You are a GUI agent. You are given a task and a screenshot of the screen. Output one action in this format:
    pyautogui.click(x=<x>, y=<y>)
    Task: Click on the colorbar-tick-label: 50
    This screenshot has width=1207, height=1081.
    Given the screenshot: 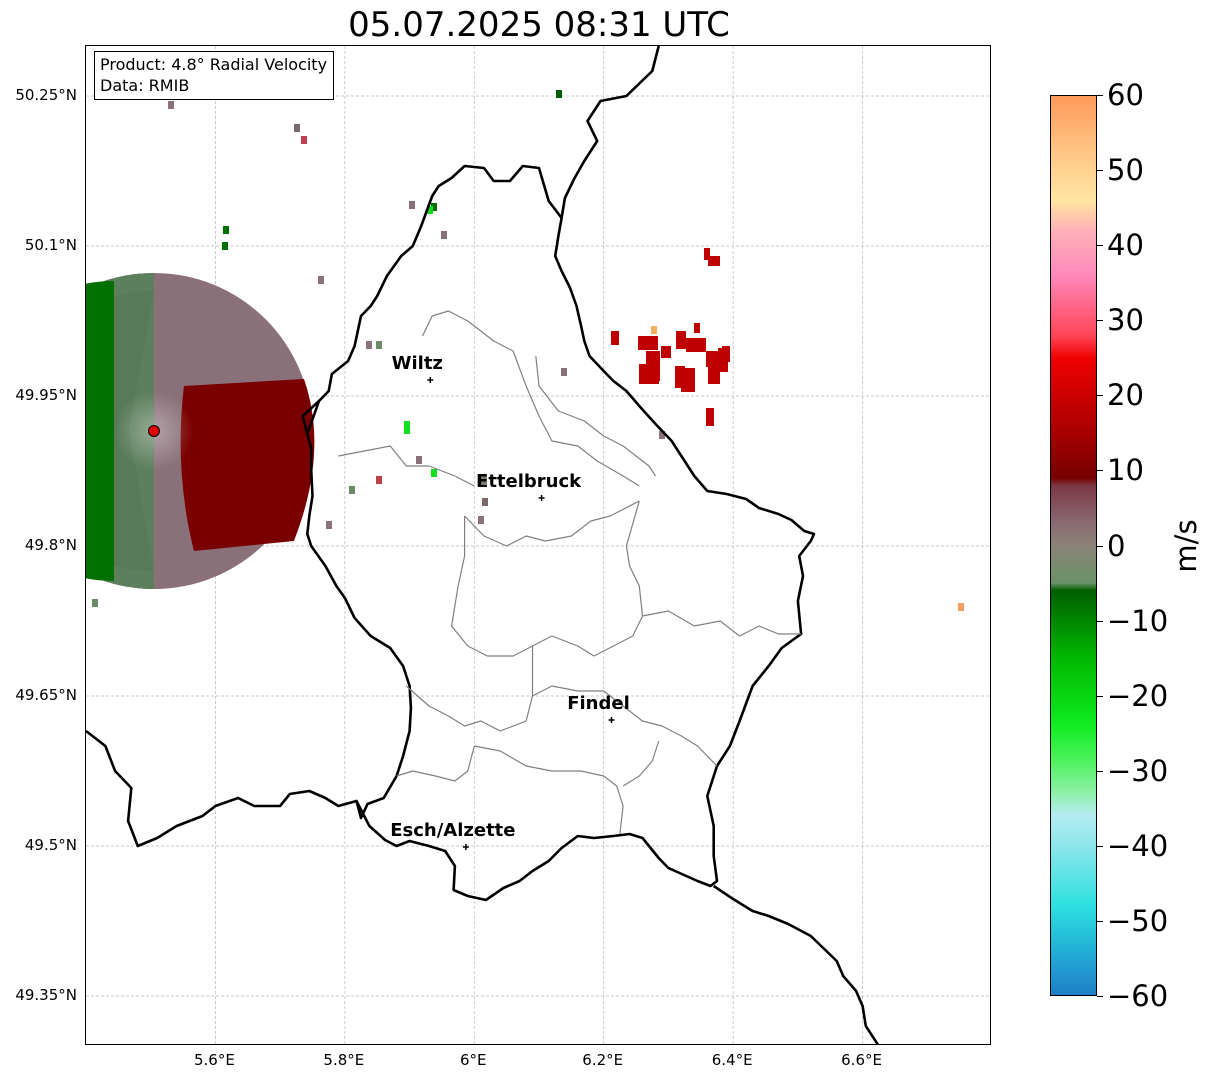 What is the action you would take?
    pyautogui.click(x=1125, y=170)
    